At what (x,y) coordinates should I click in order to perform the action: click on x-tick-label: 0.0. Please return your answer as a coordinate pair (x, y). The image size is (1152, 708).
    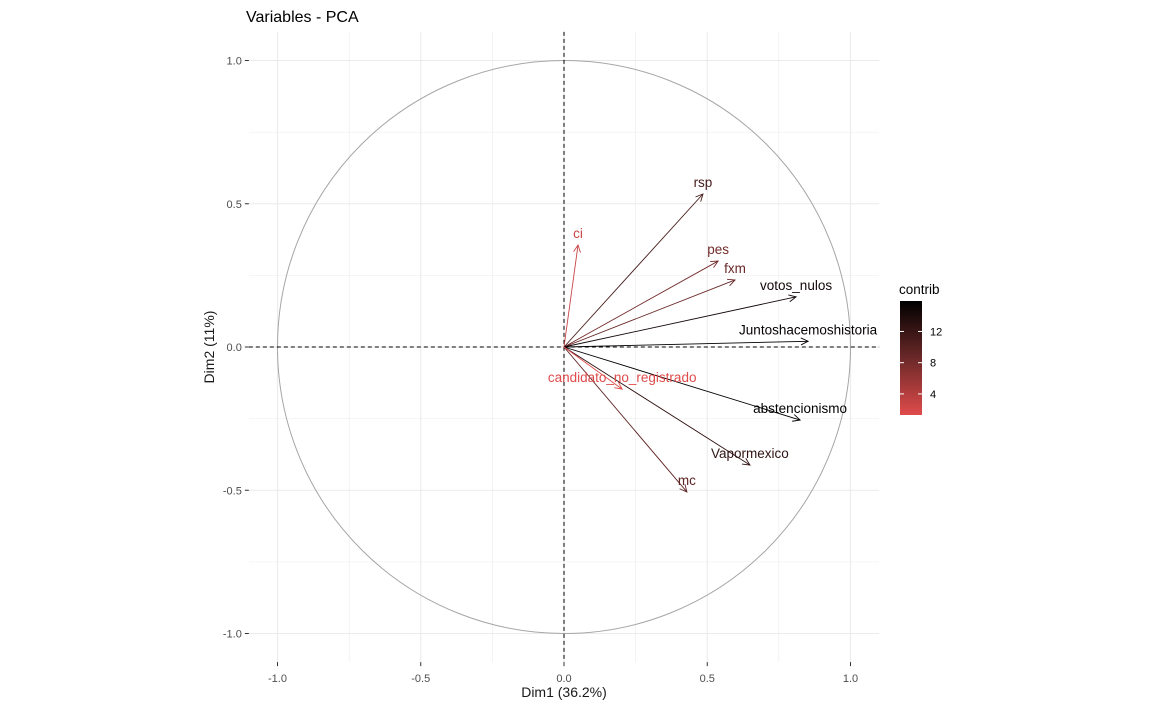
    Looking at the image, I should click on (563, 679).